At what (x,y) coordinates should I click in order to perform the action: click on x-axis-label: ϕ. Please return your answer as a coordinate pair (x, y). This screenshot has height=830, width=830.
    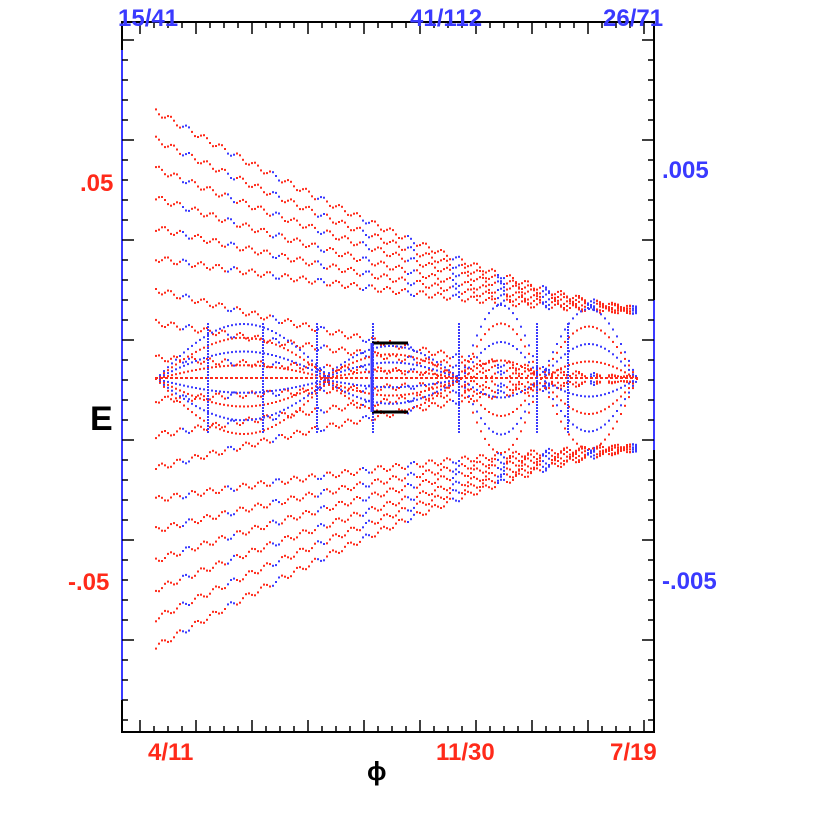
    Looking at the image, I should click on (377, 771).